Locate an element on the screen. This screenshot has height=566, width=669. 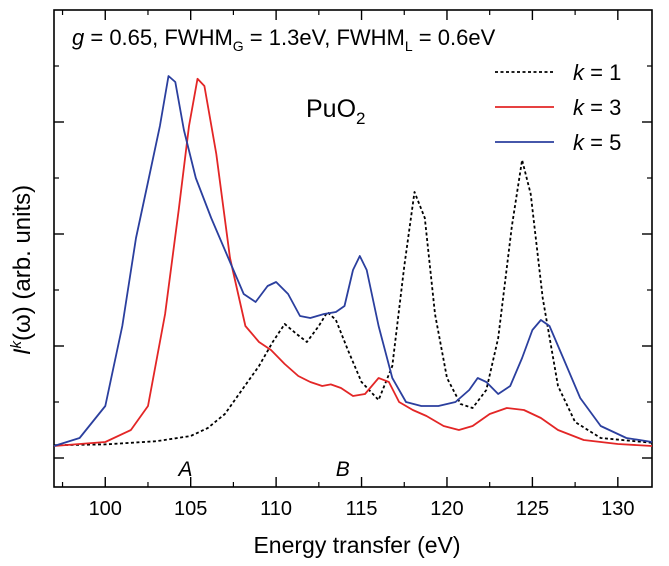
legend-entry: k = 3 is located at coordinates (597, 107).